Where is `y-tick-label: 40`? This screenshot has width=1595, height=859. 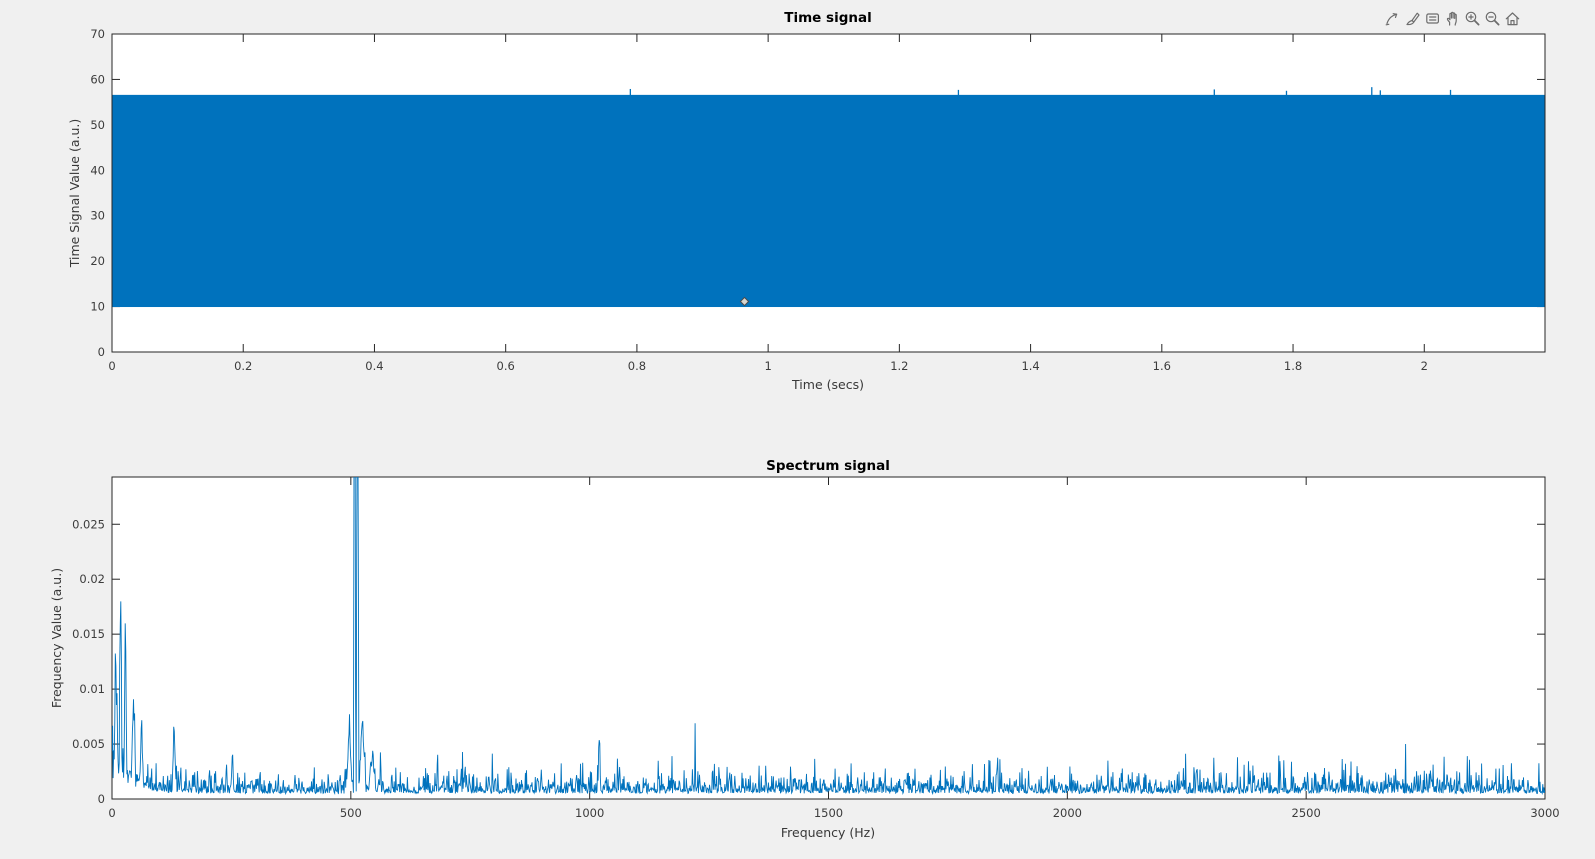 y-tick-label: 40 is located at coordinates (97, 170).